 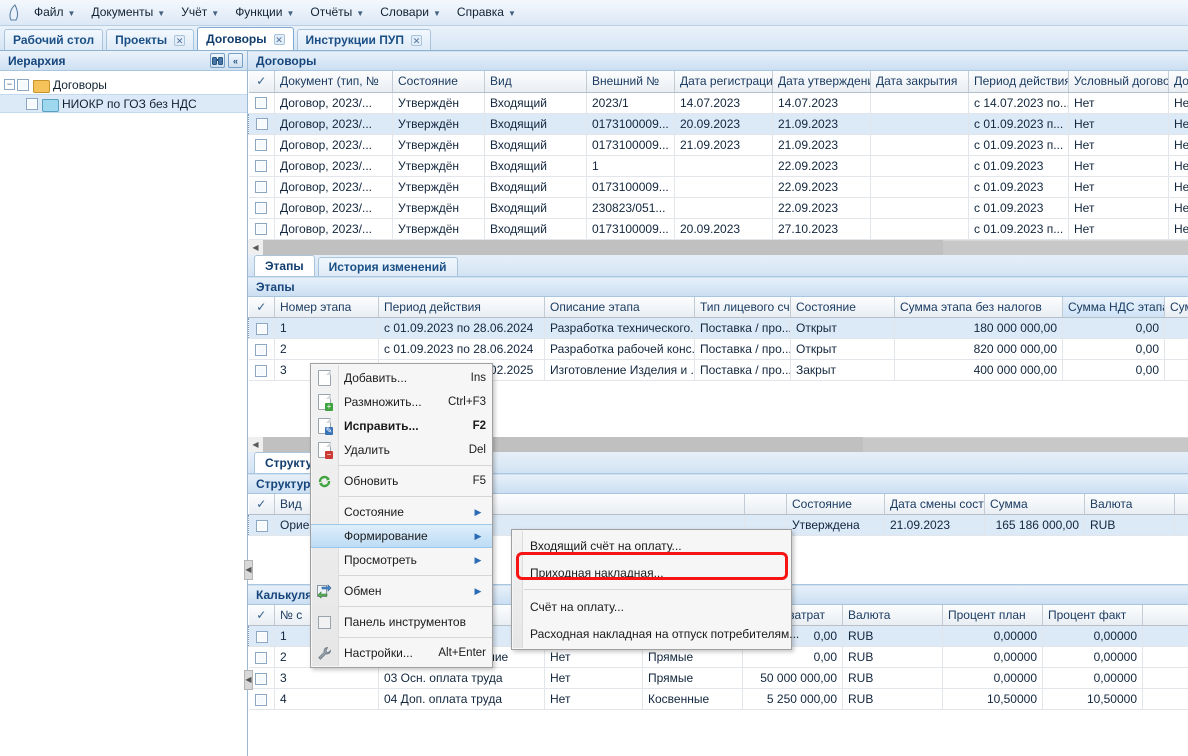 I want to click on context-menu-item: Обновить F5, so click(x=401, y=481).